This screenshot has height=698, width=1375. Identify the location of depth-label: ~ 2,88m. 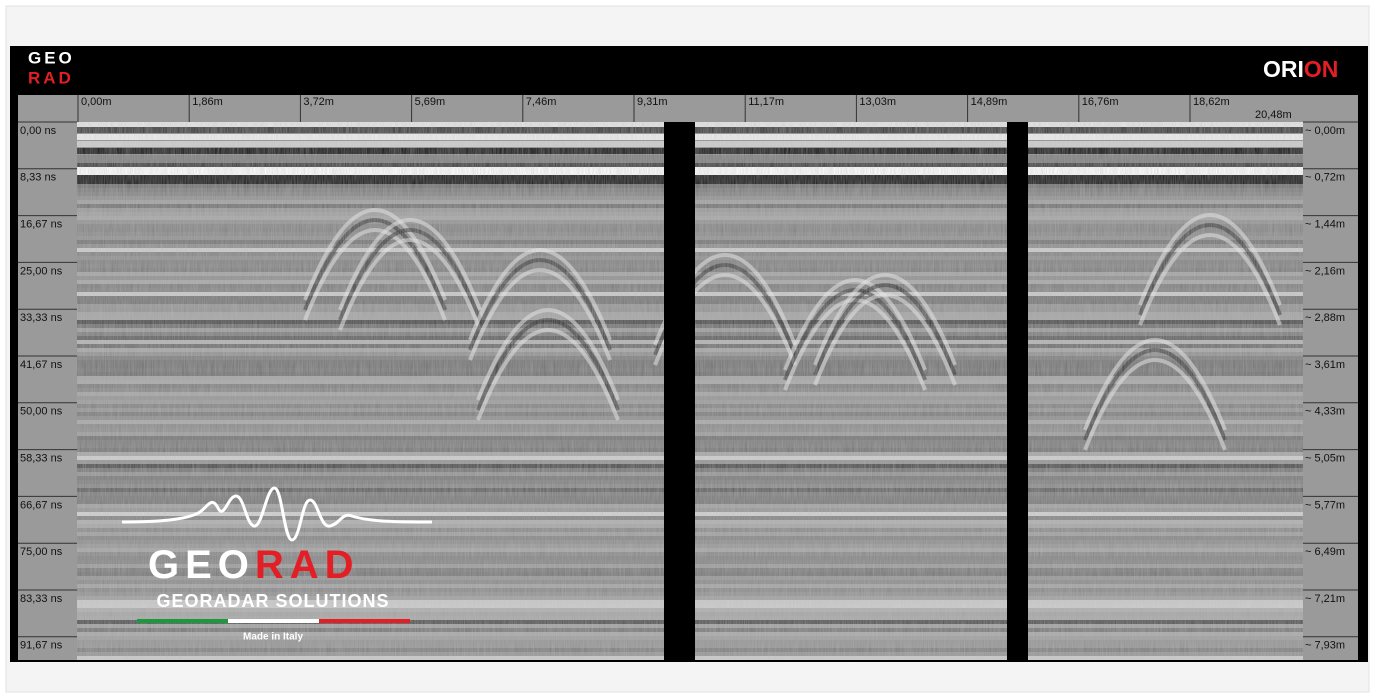
(1325, 318).